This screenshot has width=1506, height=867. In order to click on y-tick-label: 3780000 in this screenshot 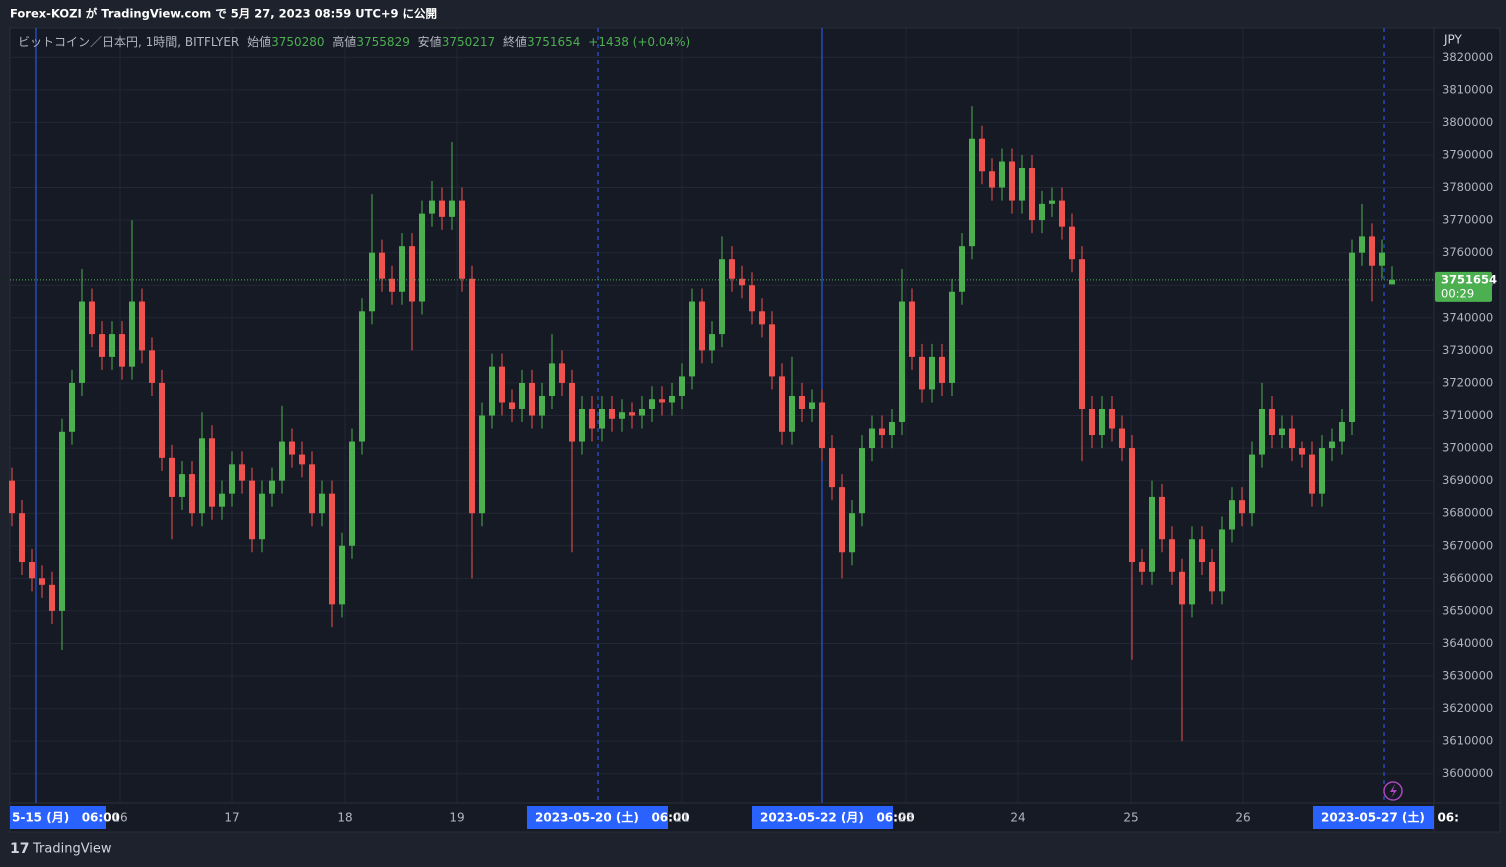, I will do `click(1467, 187)`.